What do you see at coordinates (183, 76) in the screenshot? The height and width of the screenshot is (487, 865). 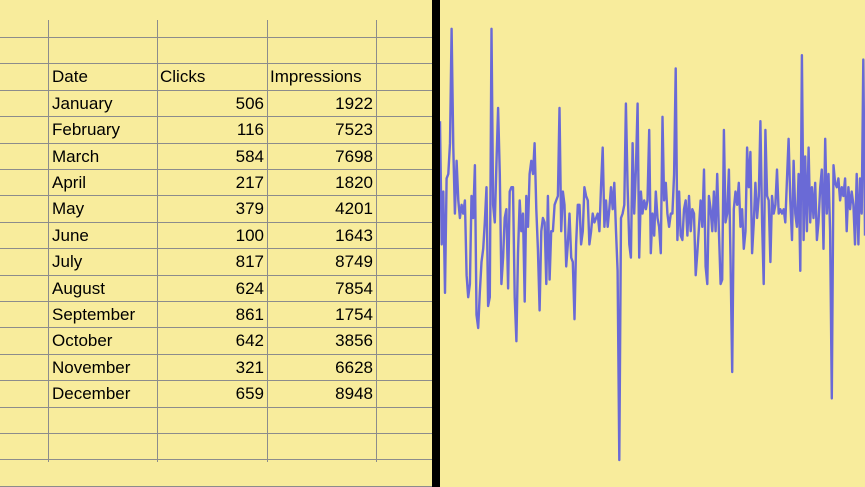 I see `header-cell-clicks: Clicks` at bounding box center [183, 76].